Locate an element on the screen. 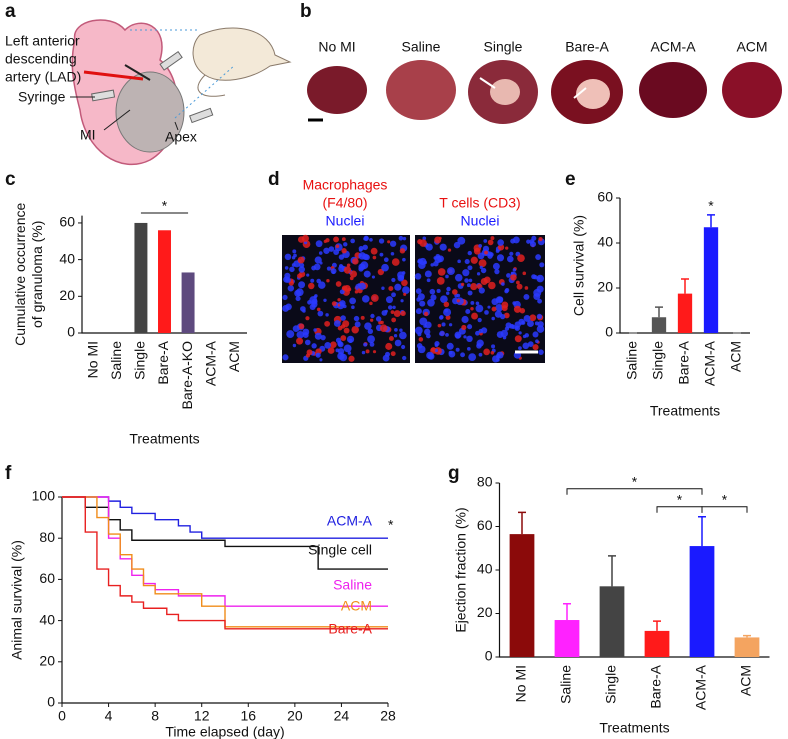 The image size is (788, 739). x-axis-label: Time elapsed (day) is located at coordinates (224, 731).